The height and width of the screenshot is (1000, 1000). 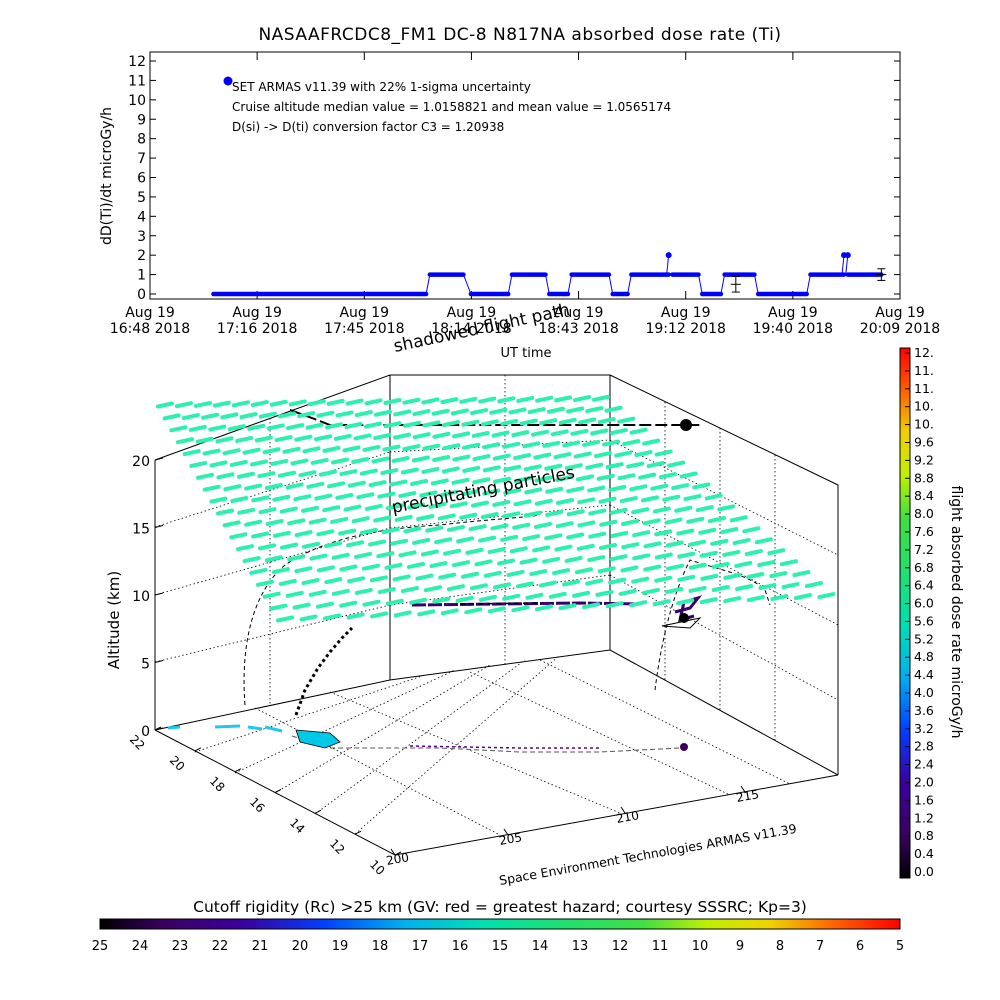 I want to click on dose-rate-tick-label: 9.2, so click(x=924, y=459).